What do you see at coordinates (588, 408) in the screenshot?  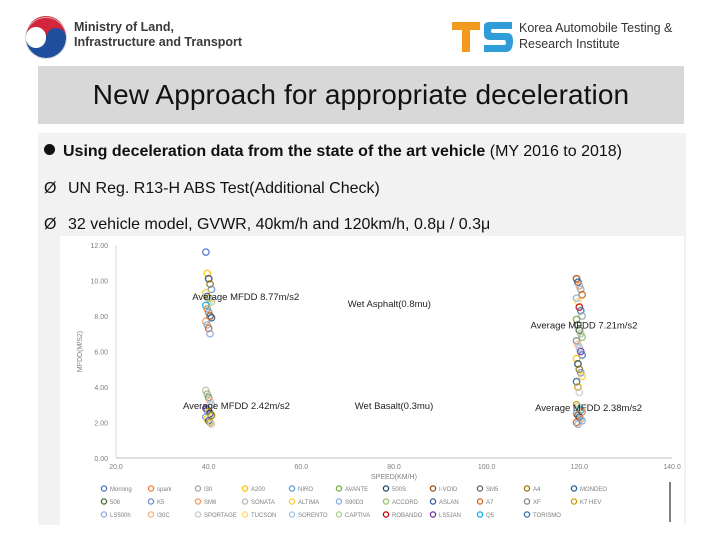 I see `chart-annotation: Average MFDD 2.38m/s2` at bounding box center [588, 408].